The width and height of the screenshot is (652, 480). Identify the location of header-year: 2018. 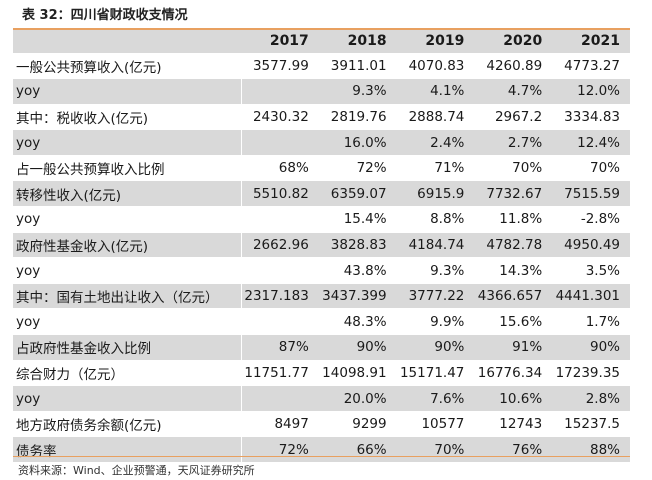
(357, 42).